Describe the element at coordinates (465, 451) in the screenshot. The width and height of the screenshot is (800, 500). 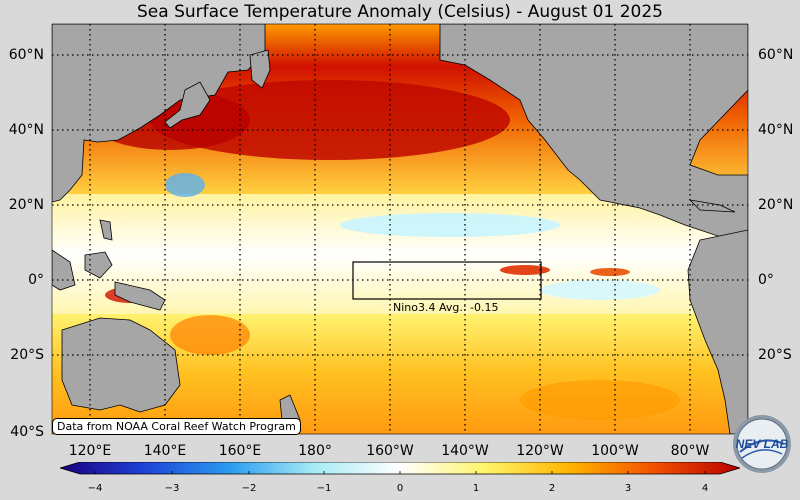
I see `lon-label-140w: 140°W` at that location.